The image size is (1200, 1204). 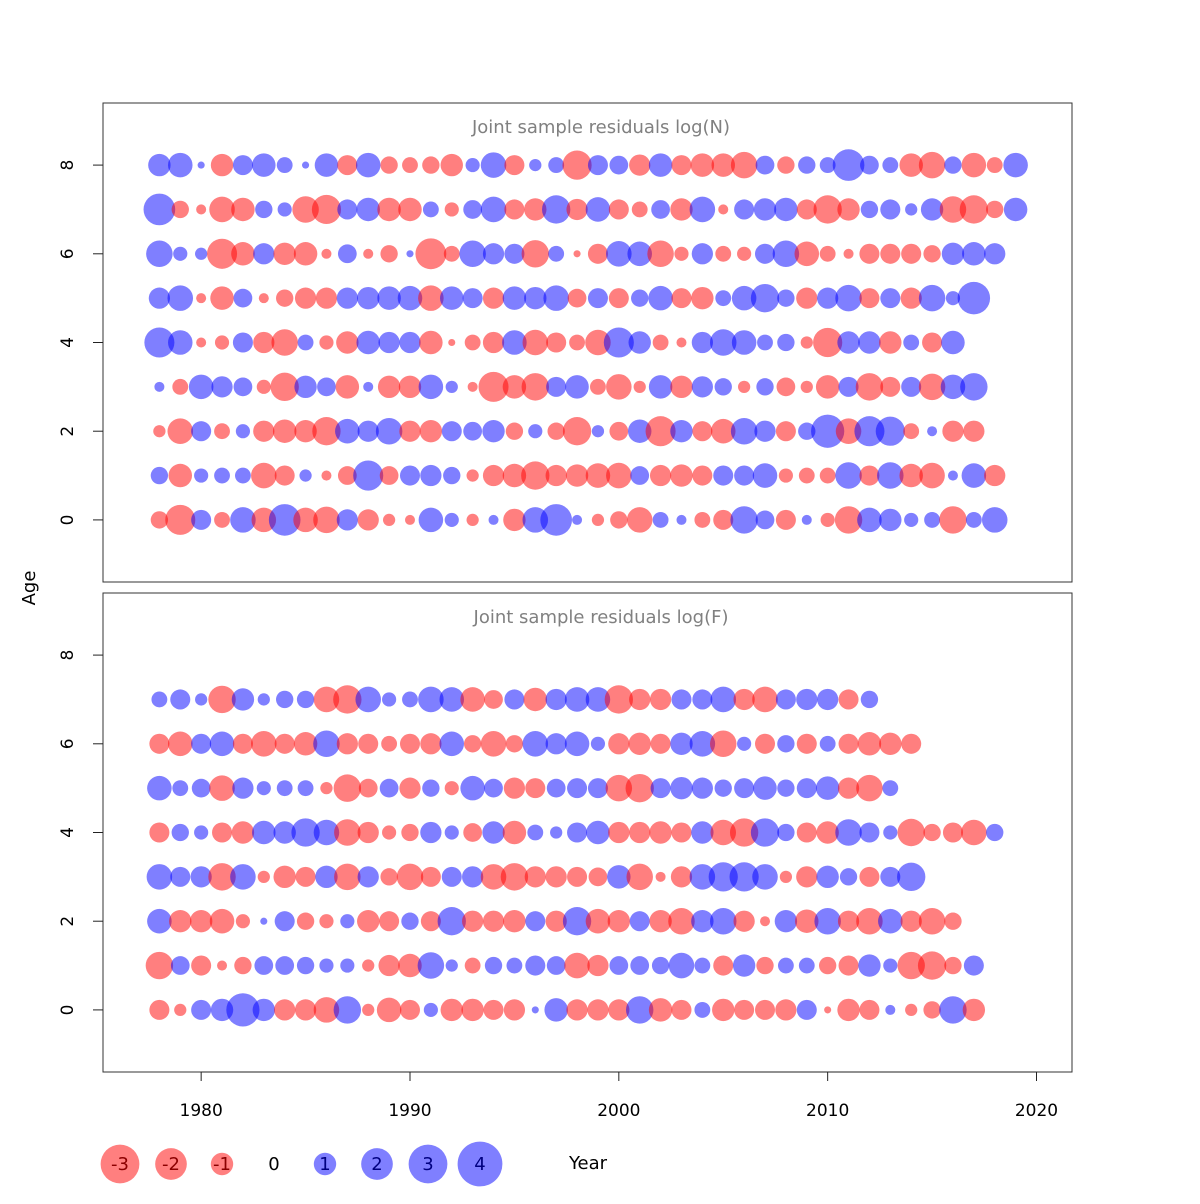 What do you see at coordinates (619, 1096) in the screenshot?
I see `x-axis: 1980 1990 2000 2010 2020` at bounding box center [619, 1096].